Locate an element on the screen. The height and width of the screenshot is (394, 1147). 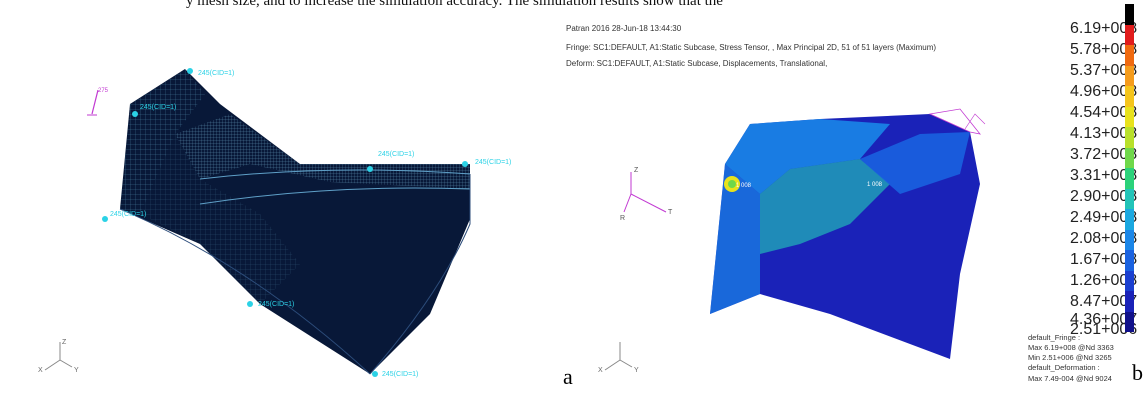
load-triad: 275 is located at coordinates (98, 102).